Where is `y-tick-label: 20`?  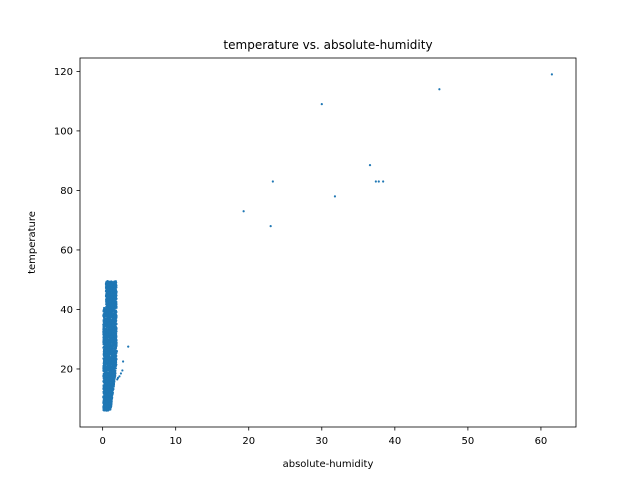 y-tick-label: 20 is located at coordinates (66, 369).